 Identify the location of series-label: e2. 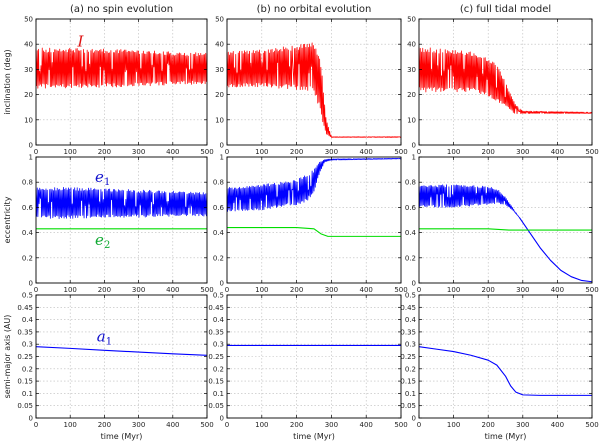
(102, 241).